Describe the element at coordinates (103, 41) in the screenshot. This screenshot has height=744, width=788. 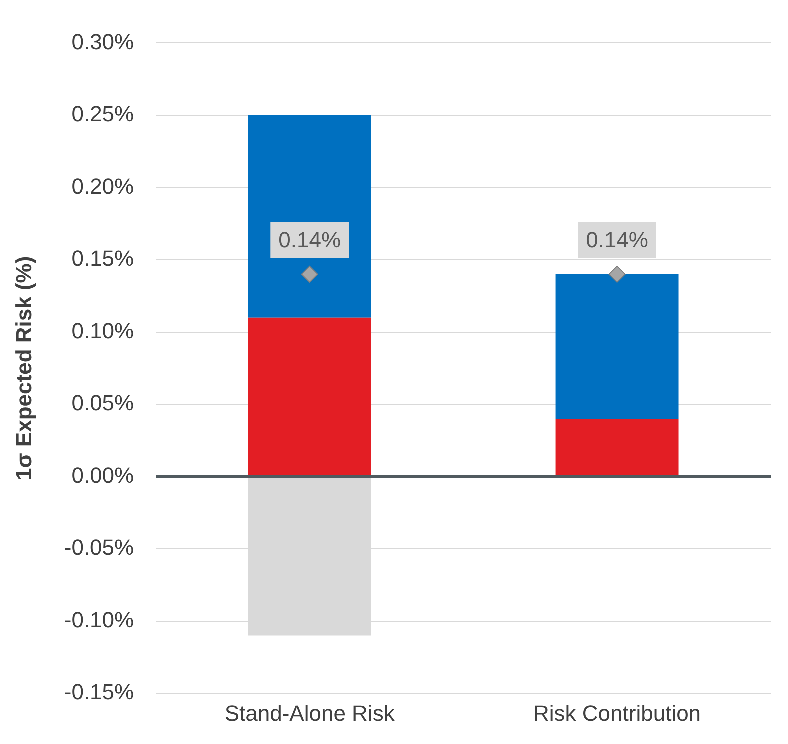
I see `y-tick-label: 0.30%` at that location.